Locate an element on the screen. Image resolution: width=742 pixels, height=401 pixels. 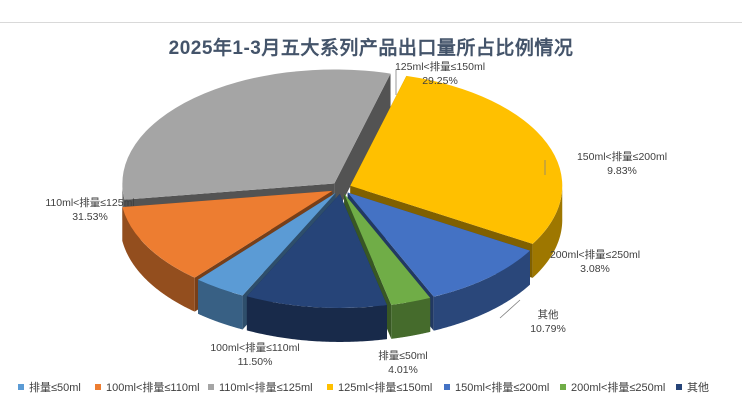
slice-value-6: 3.08% is located at coordinates (595, 269).